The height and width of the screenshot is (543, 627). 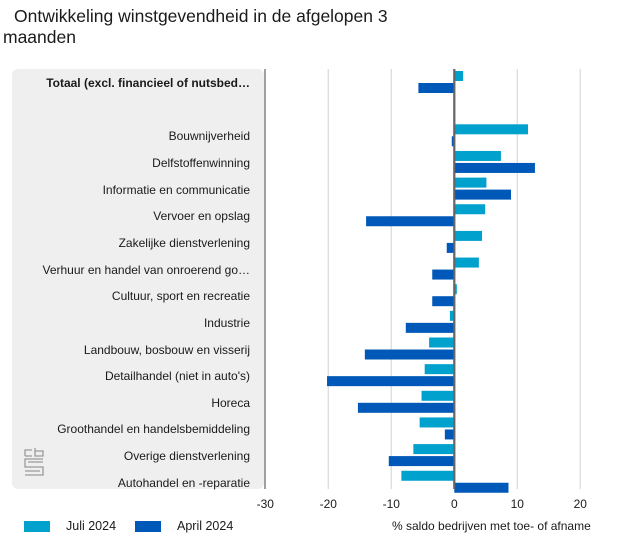 What do you see at coordinates (148, 526) in the screenshot?
I see `legend-swatch-april` at bounding box center [148, 526].